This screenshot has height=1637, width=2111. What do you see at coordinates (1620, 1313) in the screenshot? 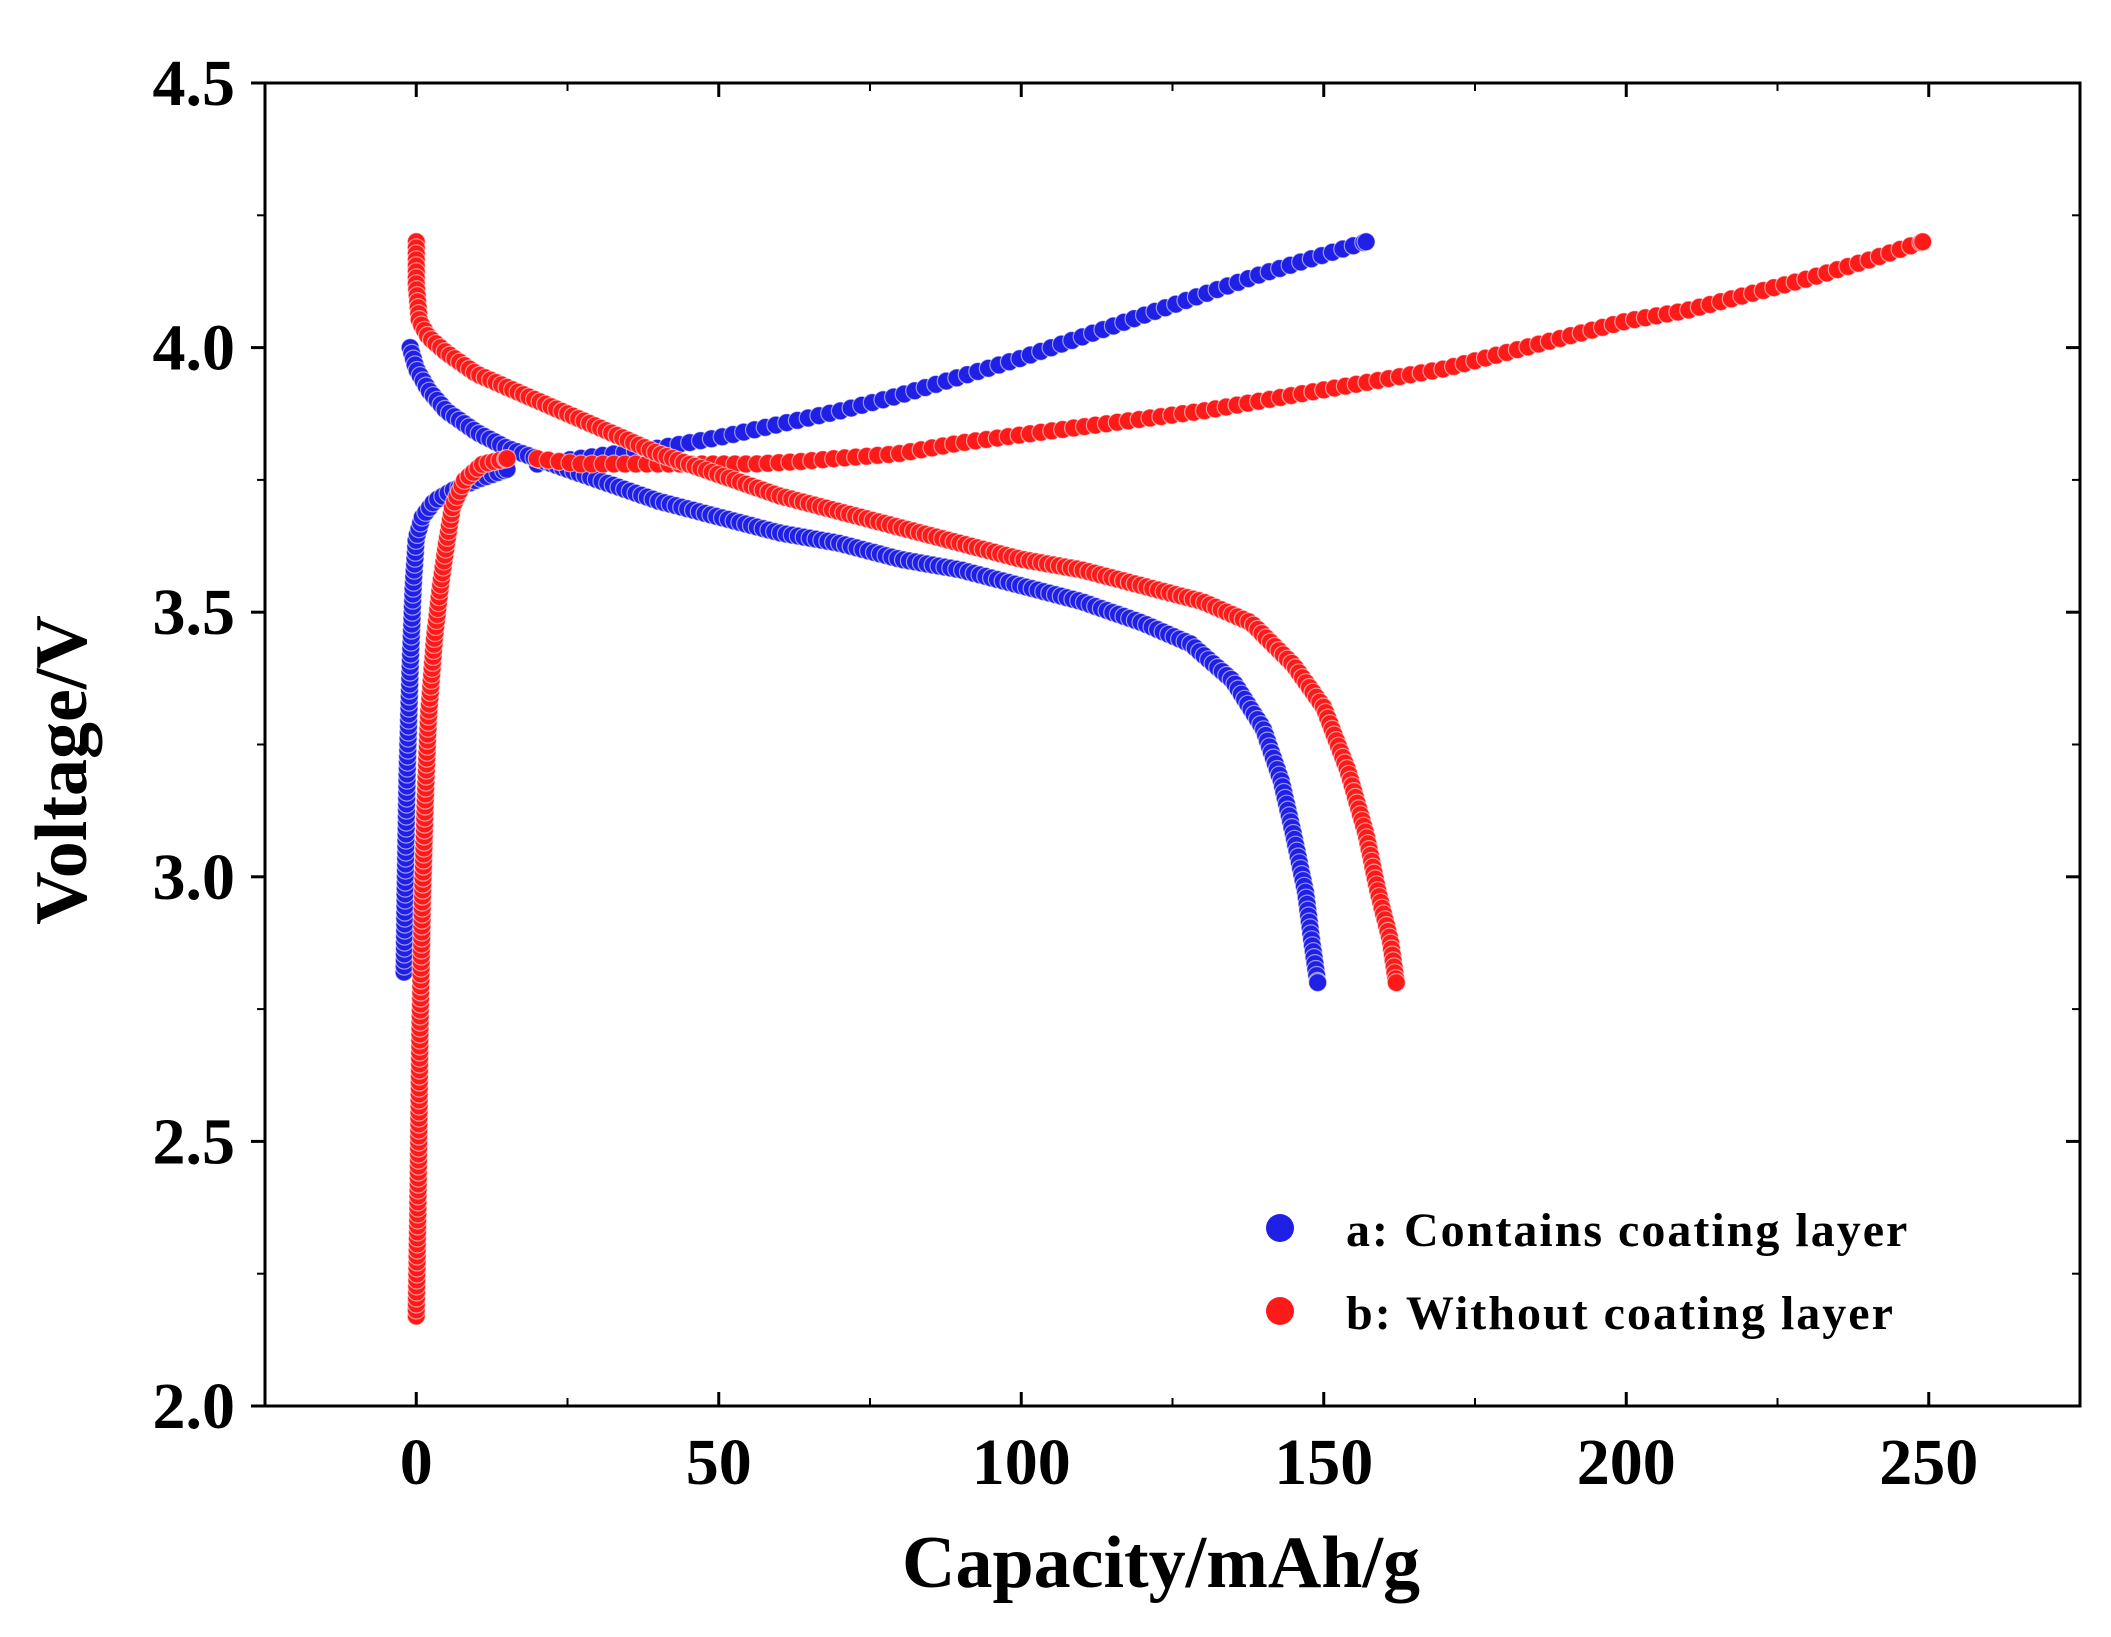
I see `legend-label-b: b: Without coating layer` at bounding box center [1620, 1313].